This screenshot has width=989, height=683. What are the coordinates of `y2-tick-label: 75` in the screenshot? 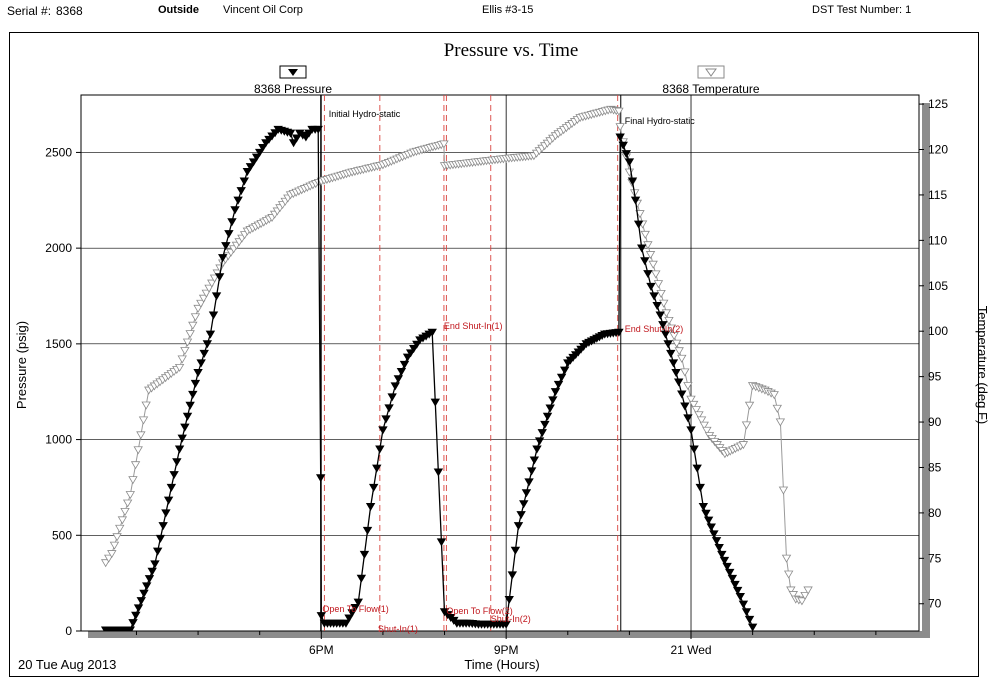 It's located at (935, 558).